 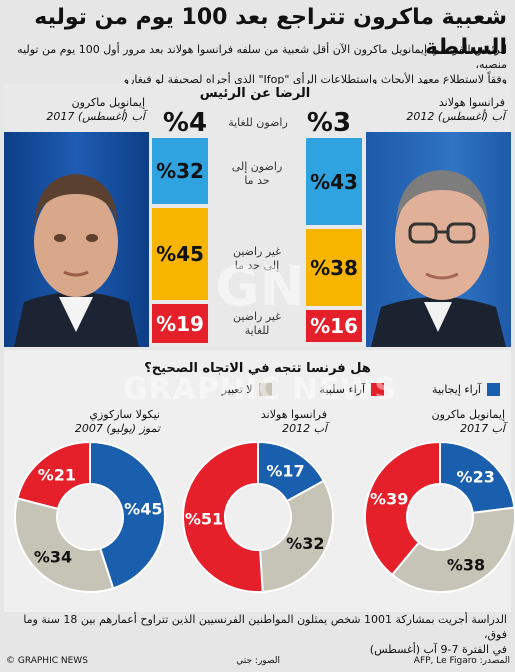 What do you see at coordinates (471, 102) in the screenshot?
I see `hollande-name: فرانسوا هولاند` at bounding box center [471, 102].